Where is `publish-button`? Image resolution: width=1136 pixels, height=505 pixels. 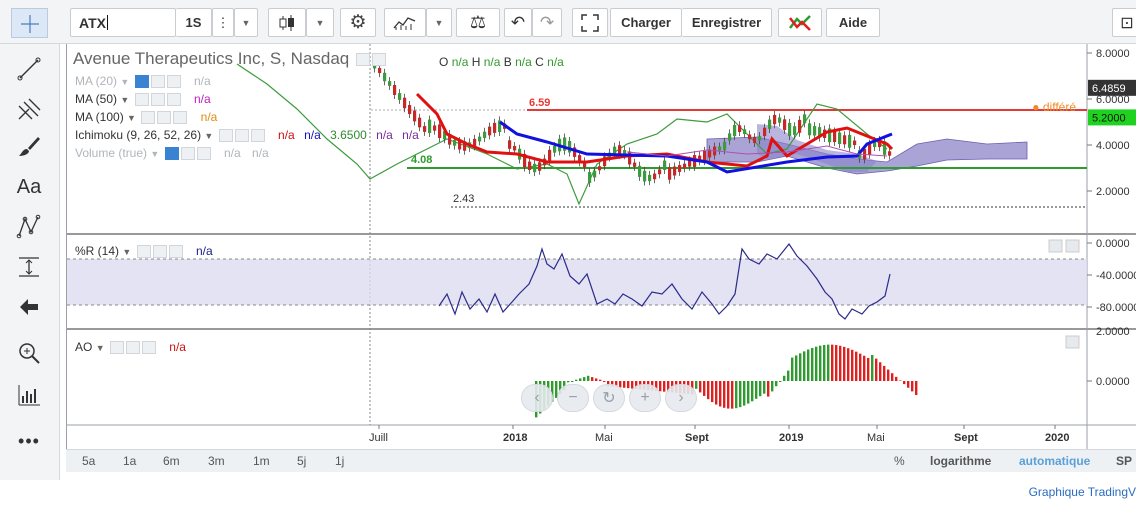
publish-button is located at coordinates (800, 22).